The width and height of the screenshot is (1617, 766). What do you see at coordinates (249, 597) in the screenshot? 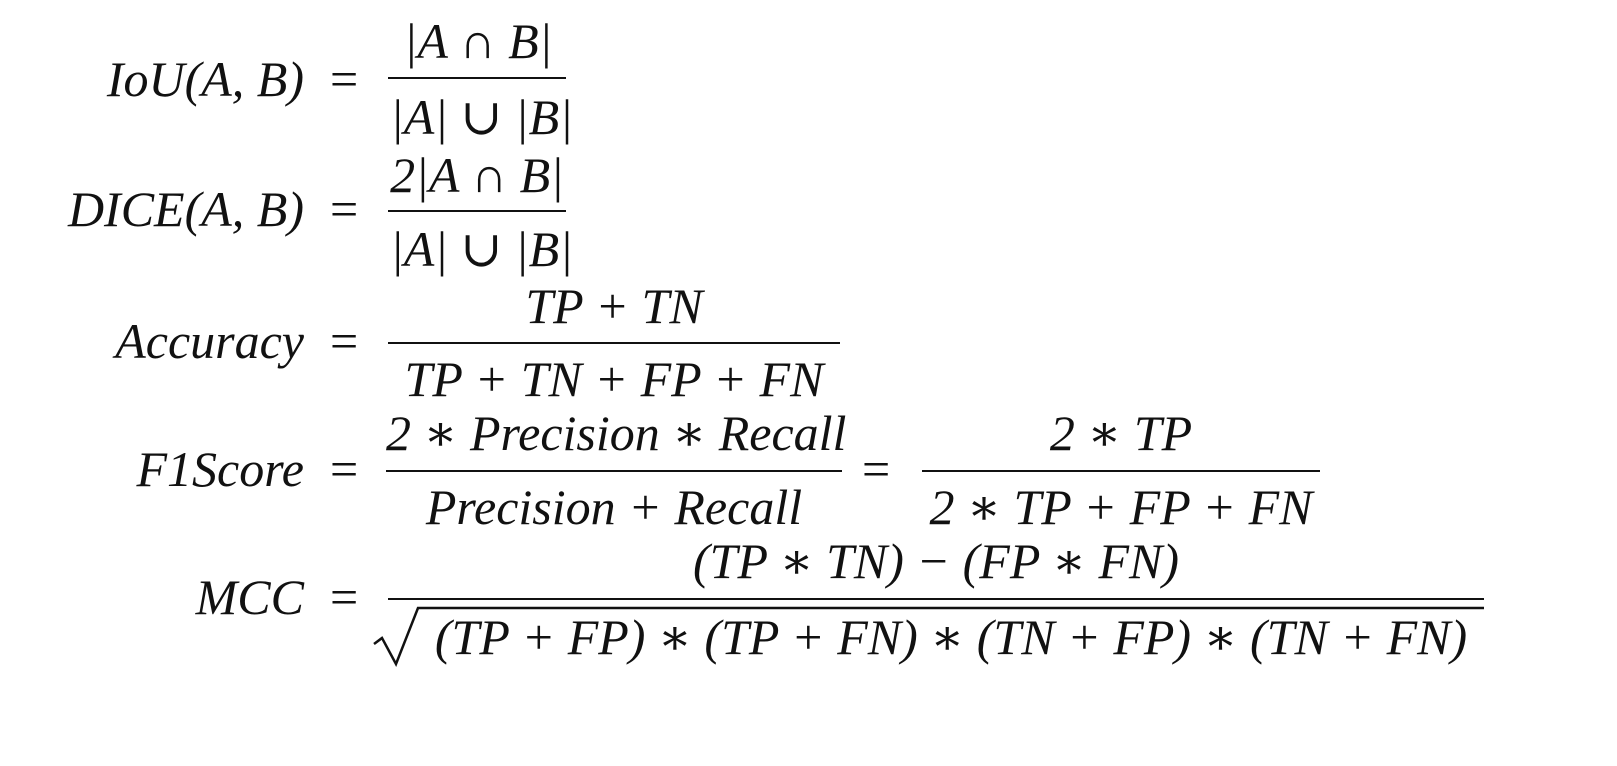
I see `mcc-lhs: MCC` at bounding box center [249, 597].